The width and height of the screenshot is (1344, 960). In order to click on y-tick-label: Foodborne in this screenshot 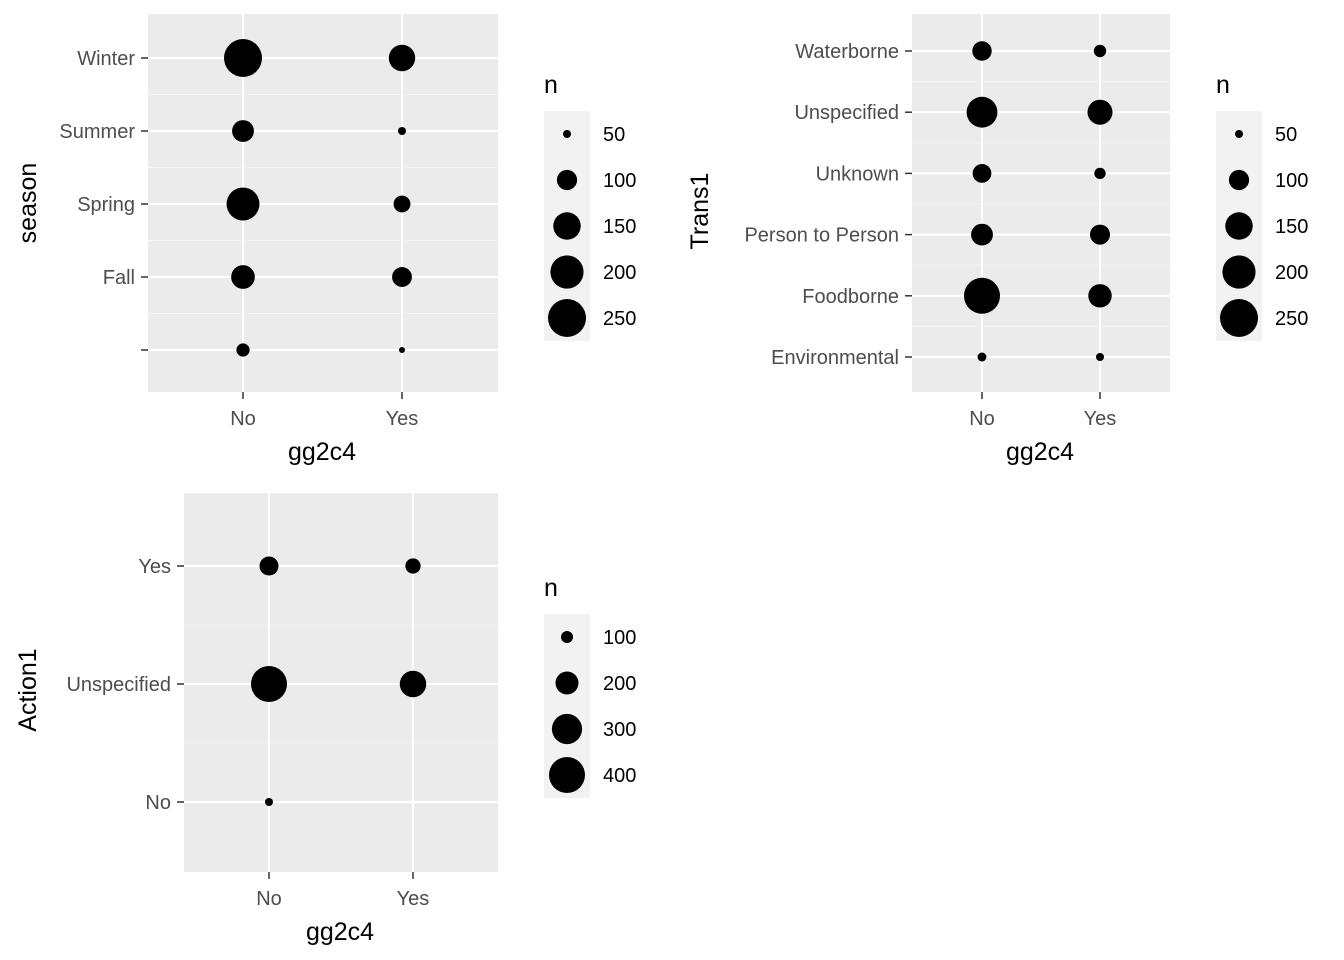, I will do `click(850, 297)`.